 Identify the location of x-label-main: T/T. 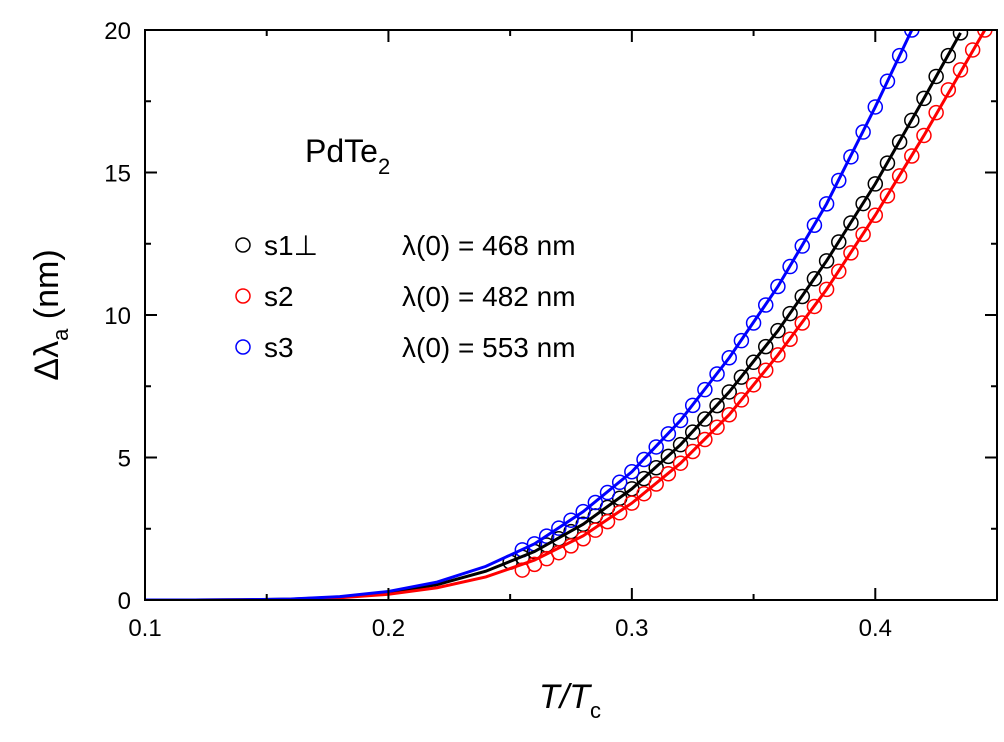
(565, 697).